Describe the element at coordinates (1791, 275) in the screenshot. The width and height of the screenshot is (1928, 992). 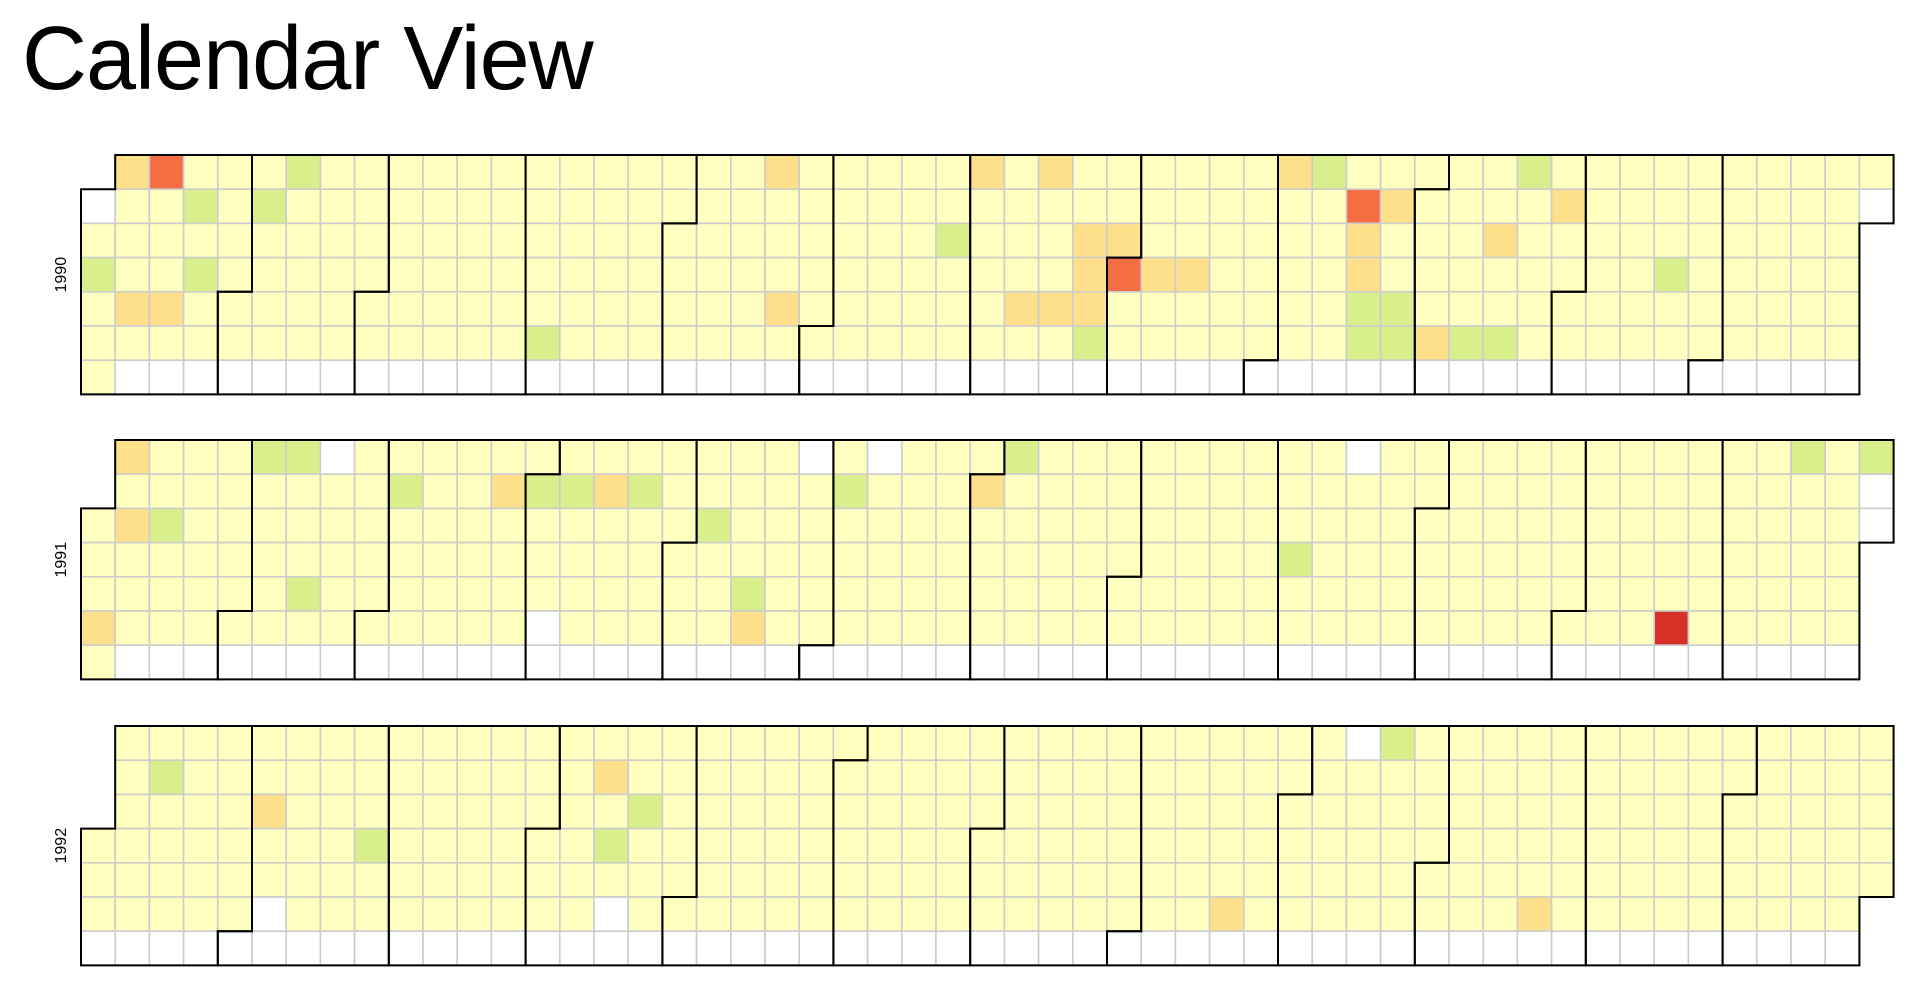
I see `month-outline` at that location.